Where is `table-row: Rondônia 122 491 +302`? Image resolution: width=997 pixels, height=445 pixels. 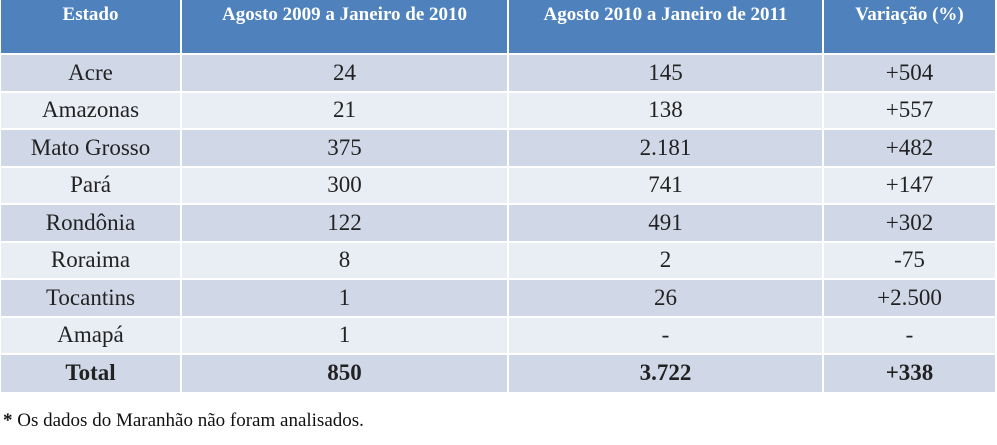 table-row: Rondônia 122 491 +302 is located at coordinates (498, 222).